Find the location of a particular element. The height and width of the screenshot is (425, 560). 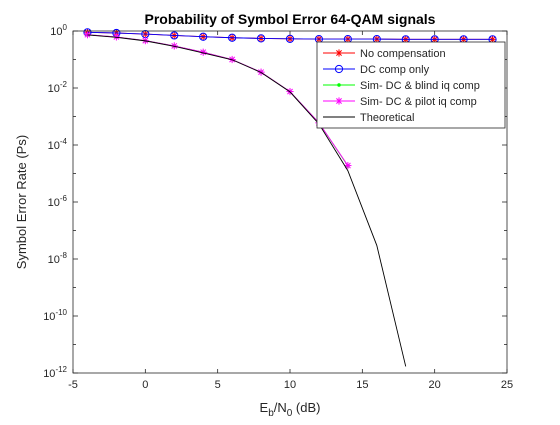

legend-label: No compensation is located at coordinates (403, 54).